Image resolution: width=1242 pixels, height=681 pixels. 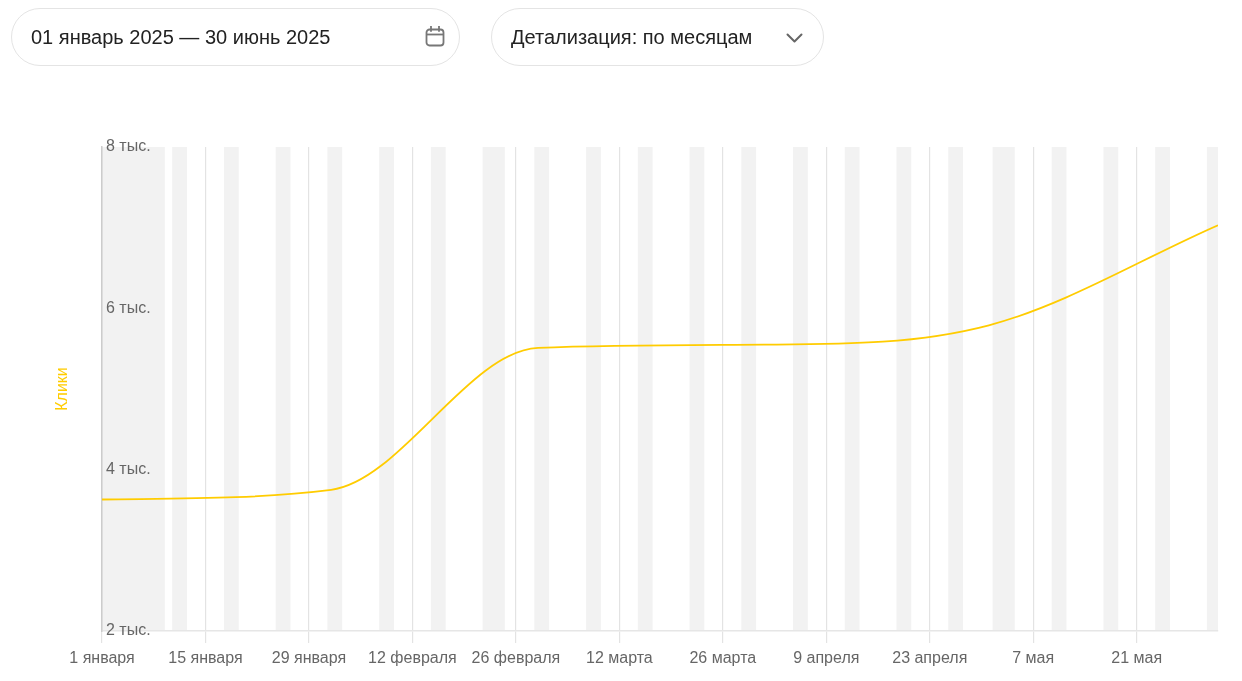 What do you see at coordinates (205, 658) in the screenshot?
I see `x-tick-label: 15 января` at bounding box center [205, 658].